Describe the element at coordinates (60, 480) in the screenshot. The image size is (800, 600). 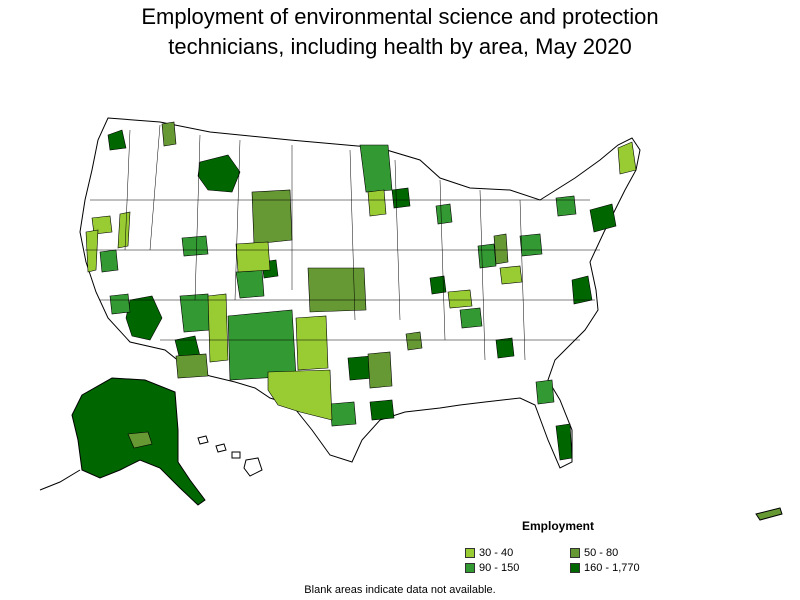
I see `alaska-peninsula` at that location.